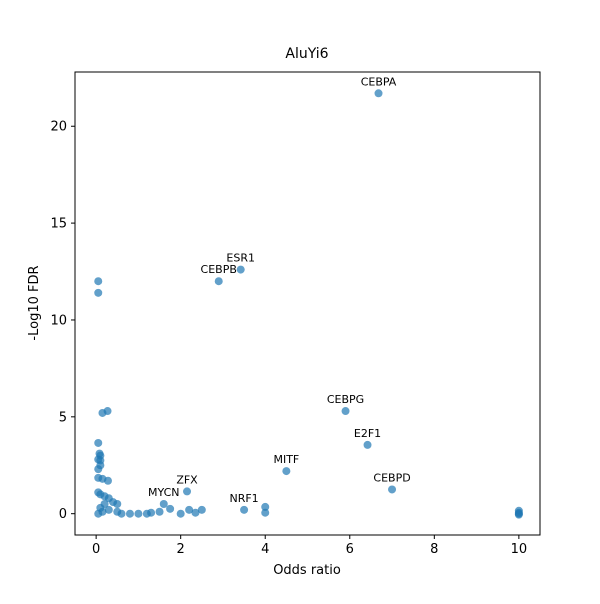 The height and width of the screenshot is (604, 600). I want to click on point-label: CEBPD, so click(391, 477).